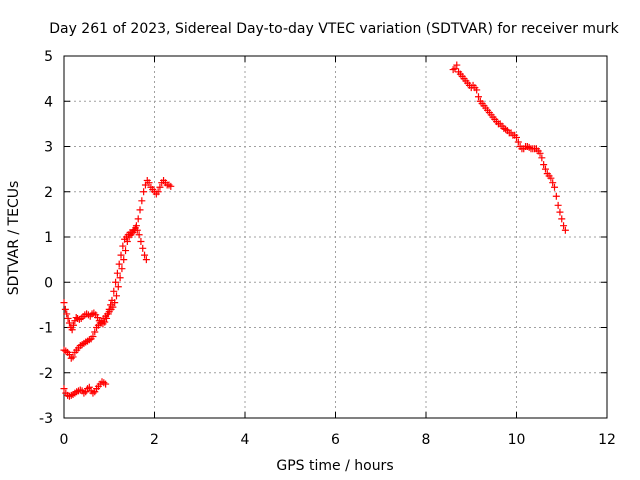 The width and height of the screenshot is (640, 480). I want to click on y-tick-label: -1, so click(46, 329).